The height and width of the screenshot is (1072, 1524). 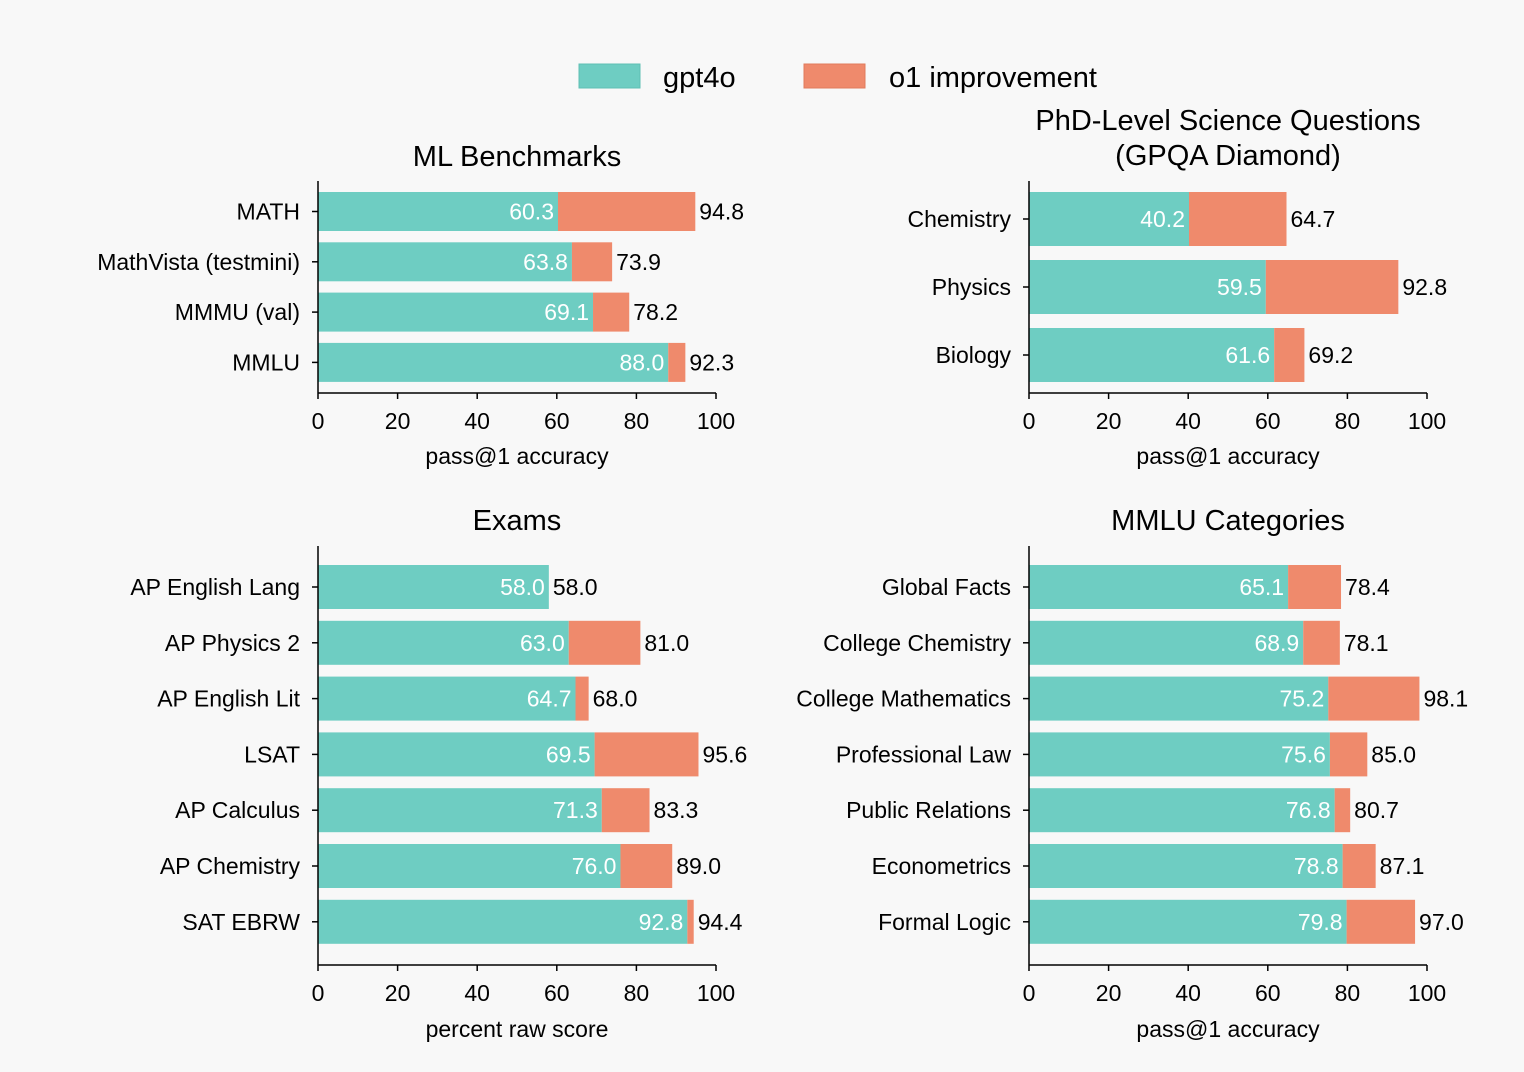 What do you see at coordinates (615, 699) in the screenshot?
I see `data-label-o1: 68.0` at bounding box center [615, 699].